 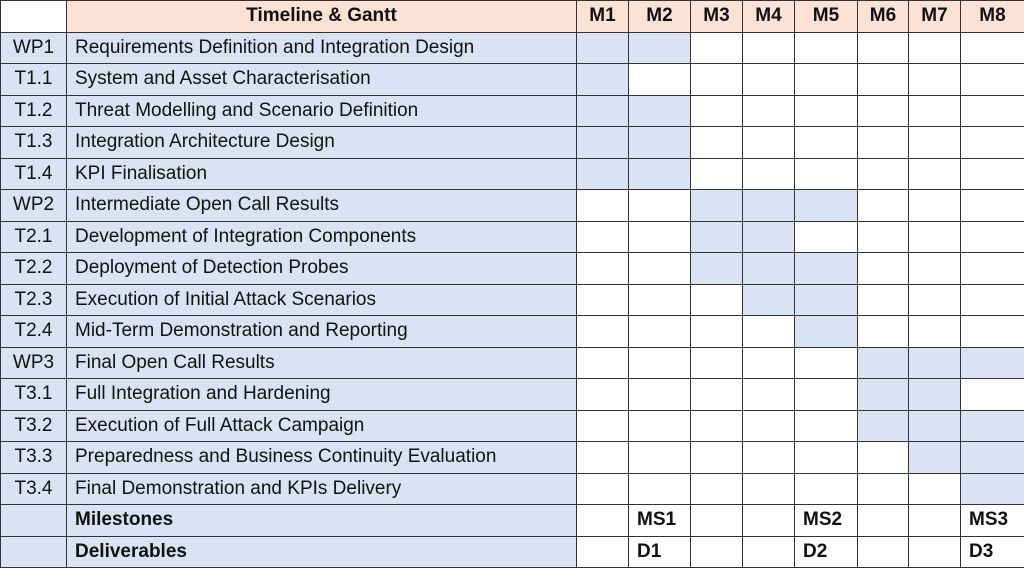 I want to click on task-name: Final Open Call Results, so click(x=322, y=363).